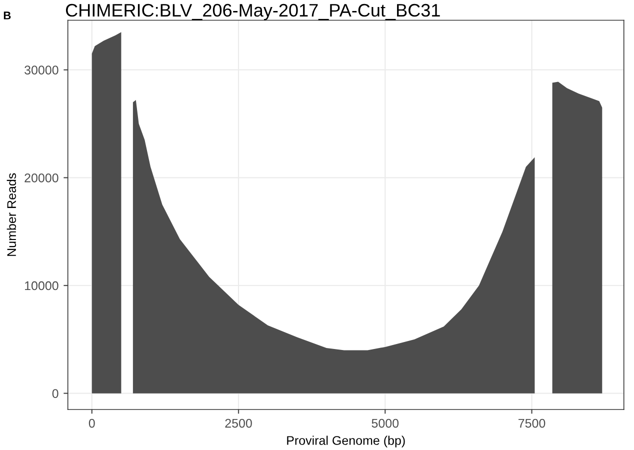 Image resolution: width=634 pixels, height=450 pixels. What do you see at coordinates (41, 177) in the screenshot?
I see `y-tick-label: 20000` at bounding box center [41, 177].